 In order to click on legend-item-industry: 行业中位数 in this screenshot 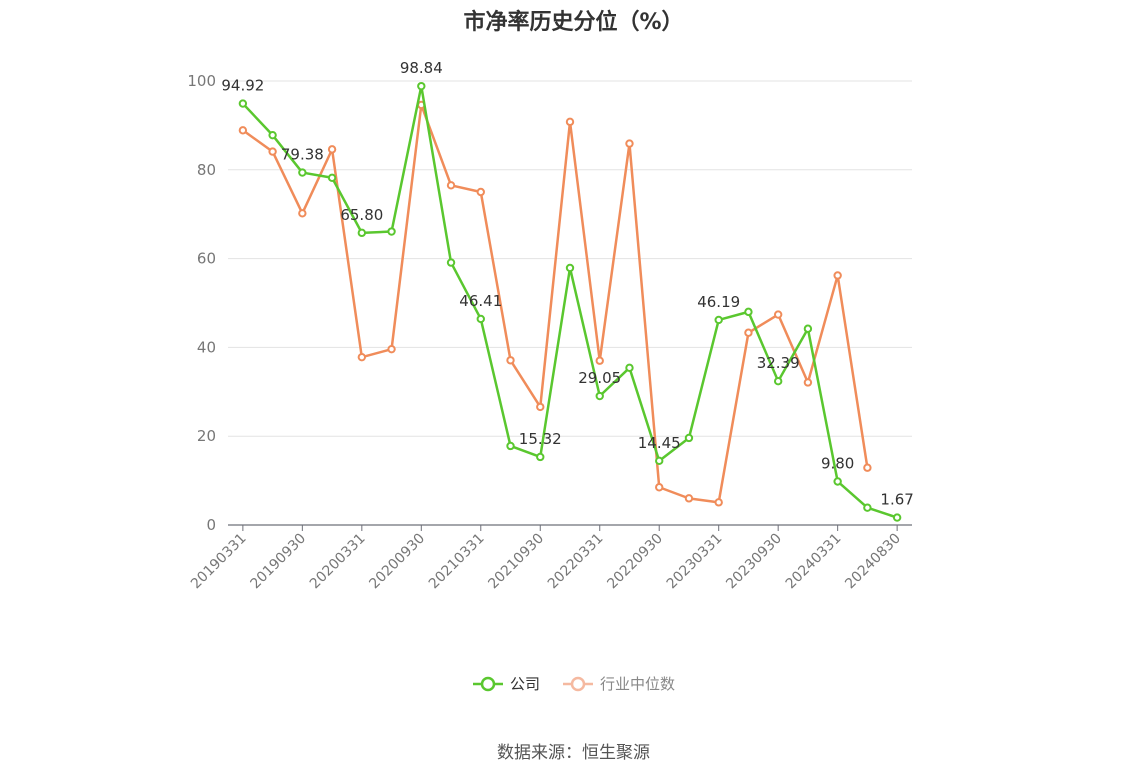, I will do `click(618, 683)`.